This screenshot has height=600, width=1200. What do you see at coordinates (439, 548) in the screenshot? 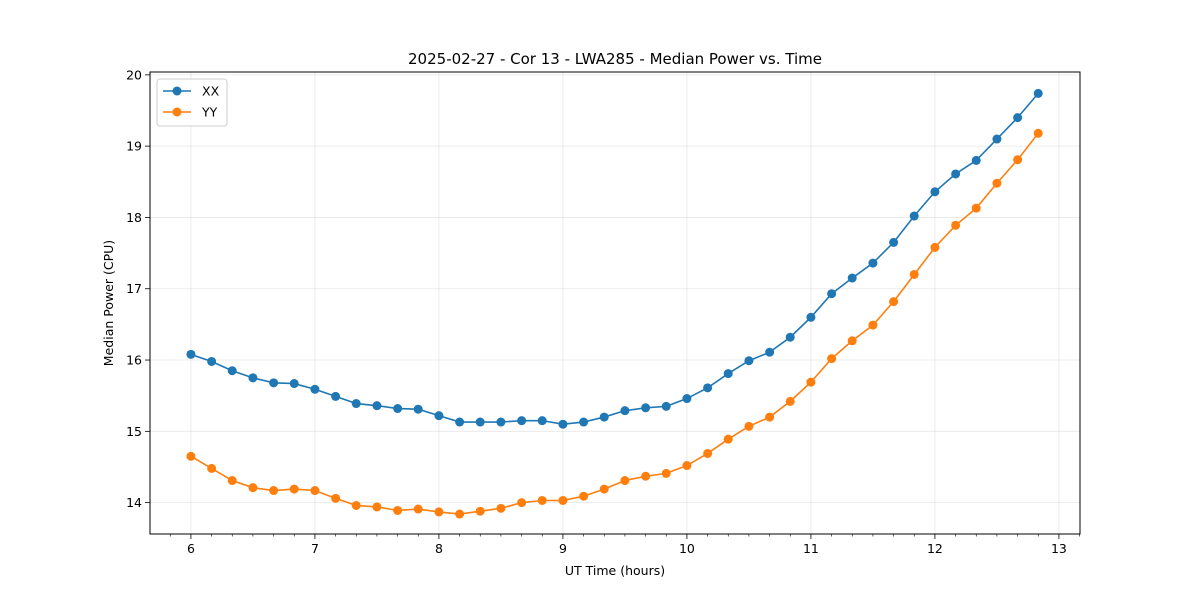
I see `x-tick-label-8: 8` at bounding box center [439, 548].